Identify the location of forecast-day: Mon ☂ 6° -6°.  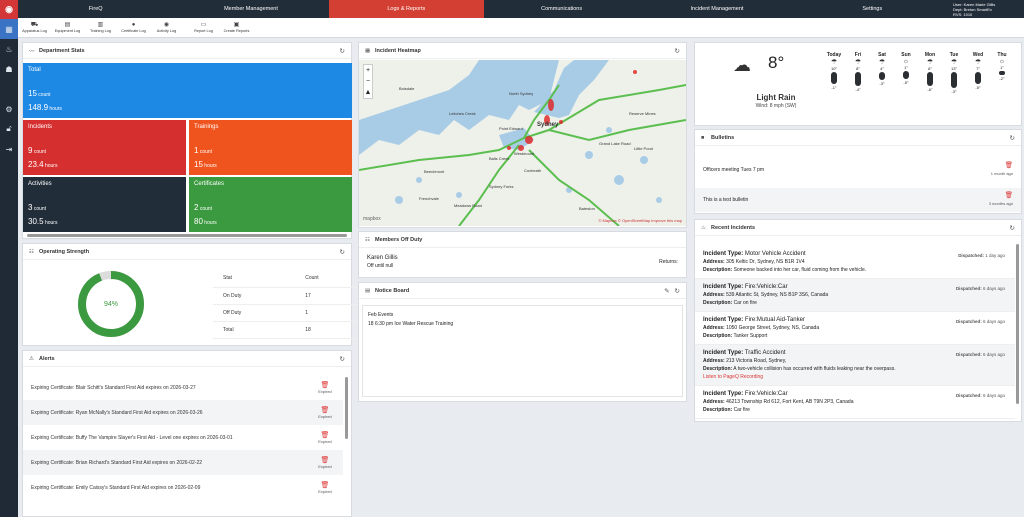
(930, 72).